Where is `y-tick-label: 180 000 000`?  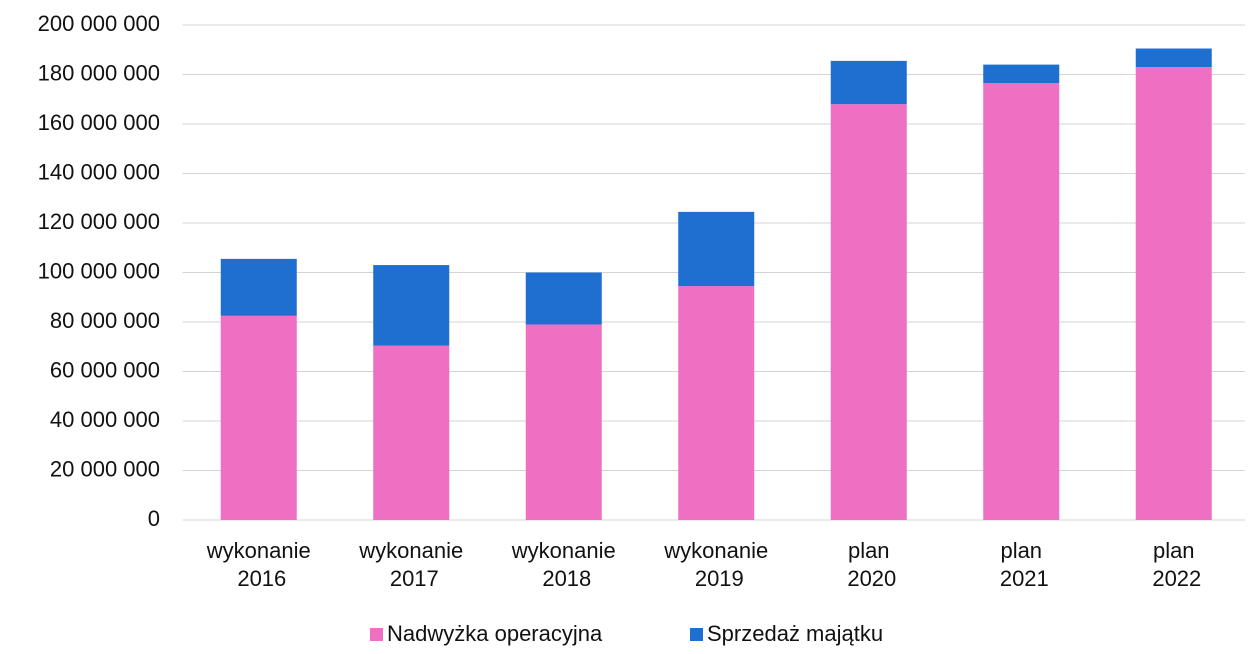
y-tick-label: 180 000 000 is located at coordinates (99, 72).